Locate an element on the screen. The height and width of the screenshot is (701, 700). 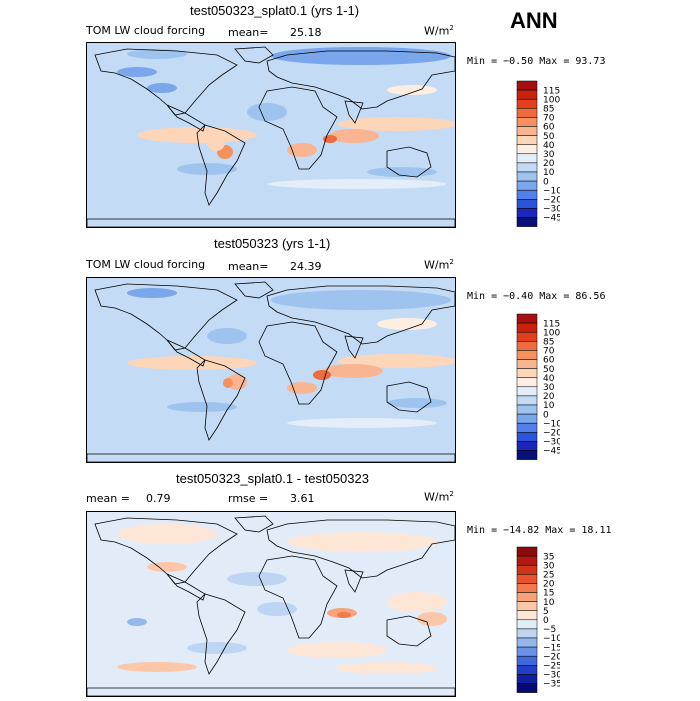
colorbar-tick-label: 35 is located at coordinates (548, 557).